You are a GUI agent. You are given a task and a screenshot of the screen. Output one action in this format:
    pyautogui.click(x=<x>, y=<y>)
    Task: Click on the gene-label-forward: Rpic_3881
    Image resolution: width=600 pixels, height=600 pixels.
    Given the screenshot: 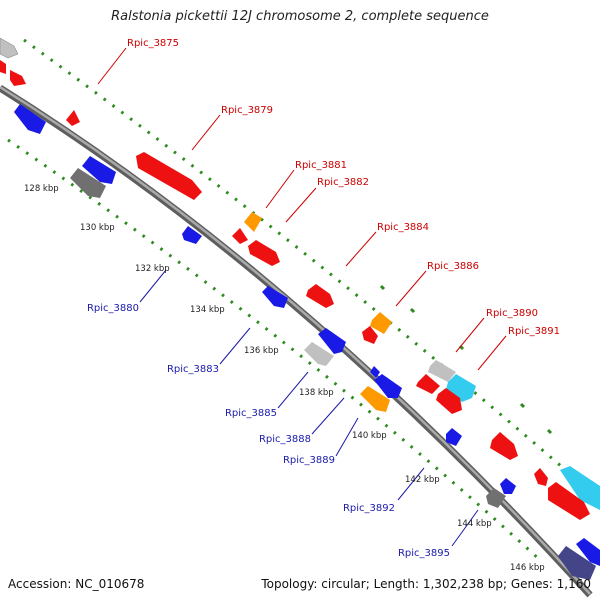 What is the action you would take?
    pyautogui.click(x=321, y=165)
    